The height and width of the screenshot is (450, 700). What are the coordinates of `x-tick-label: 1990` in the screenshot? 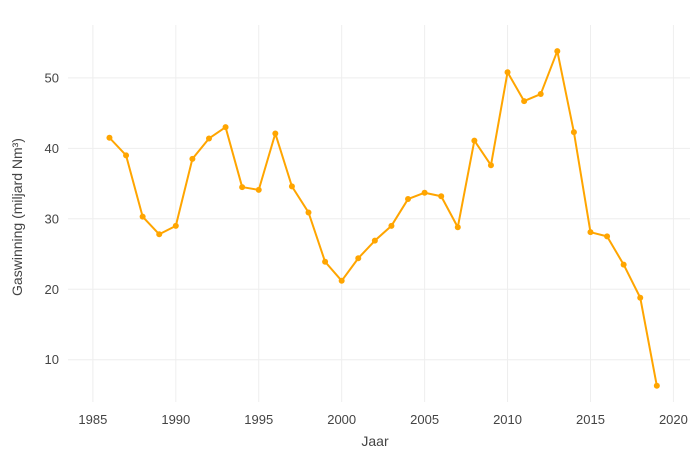 It's located at (175, 419).